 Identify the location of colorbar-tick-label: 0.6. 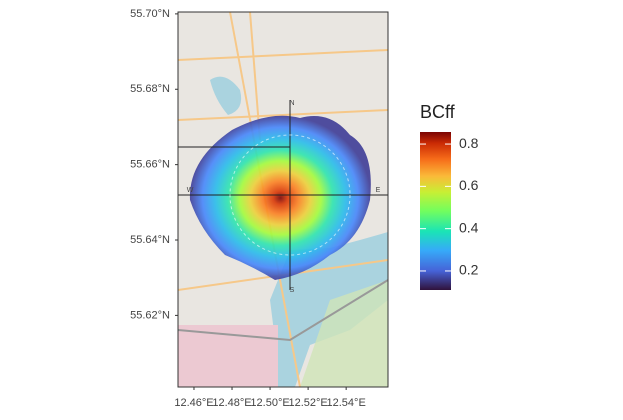
(469, 185).